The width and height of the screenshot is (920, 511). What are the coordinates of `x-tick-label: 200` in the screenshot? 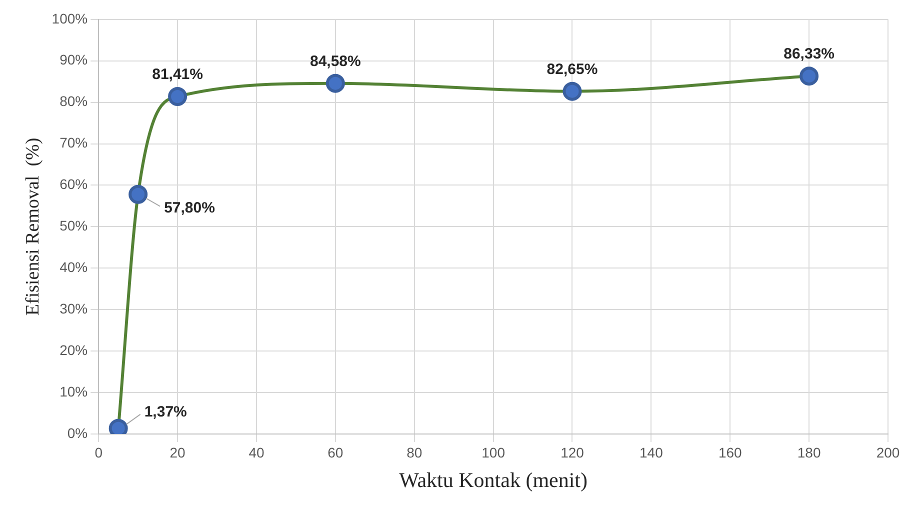 It's located at (888, 452).